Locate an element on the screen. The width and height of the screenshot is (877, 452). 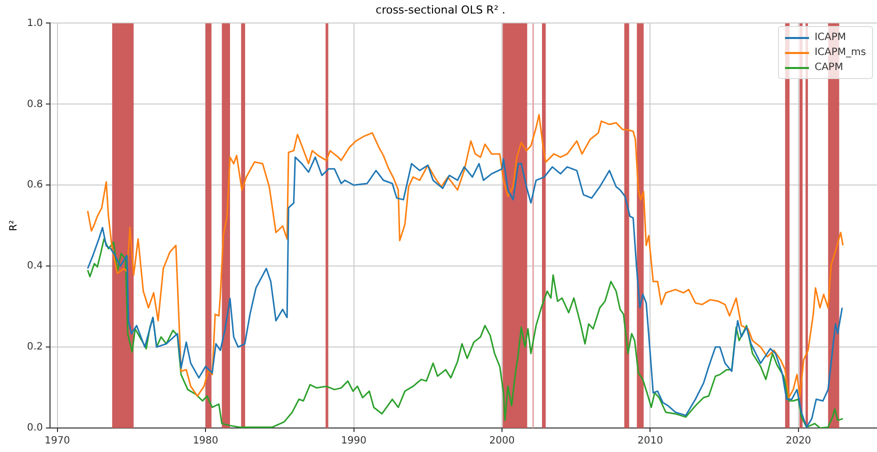
y-tick-label: 0.2 is located at coordinates (34, 347).